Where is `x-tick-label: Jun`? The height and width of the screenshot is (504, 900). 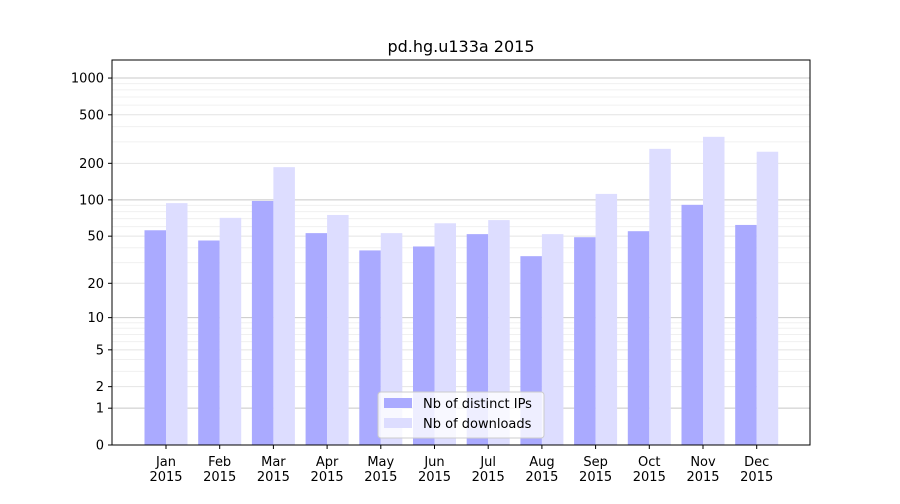 x-tick-label: Jun is located at coordinates (433, 462).